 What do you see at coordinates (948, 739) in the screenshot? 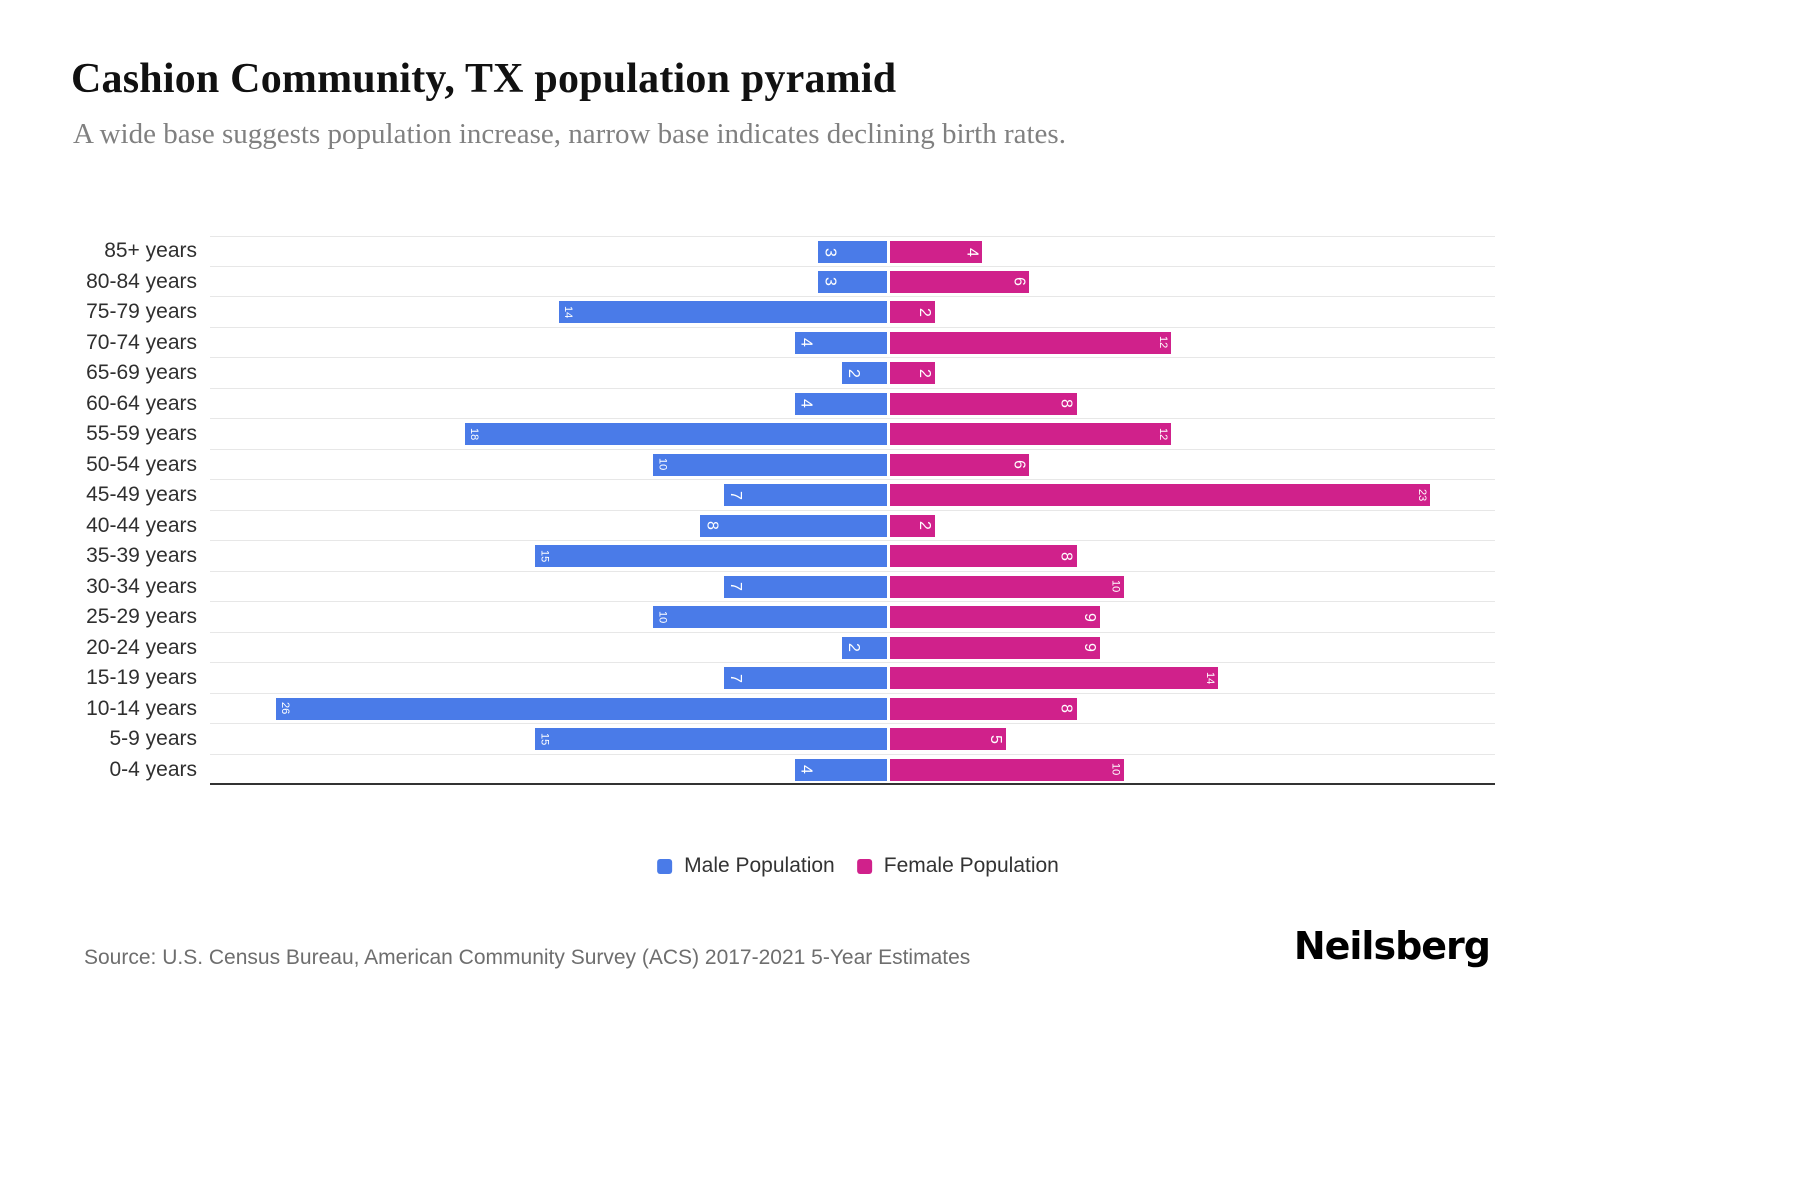
I see `female-bar: 5` at bounding box center [948, 739].